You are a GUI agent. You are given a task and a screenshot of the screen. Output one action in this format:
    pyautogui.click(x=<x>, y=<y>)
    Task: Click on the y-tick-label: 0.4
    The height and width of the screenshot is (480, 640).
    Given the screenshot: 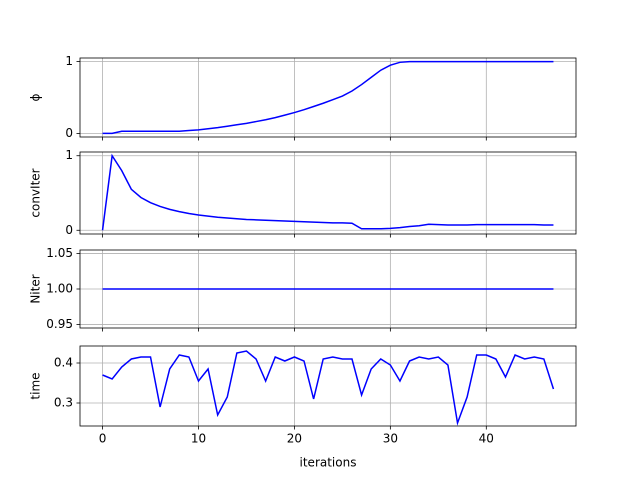 What is the action you would take?
    pyautogui.click(x=63, y=363)
    